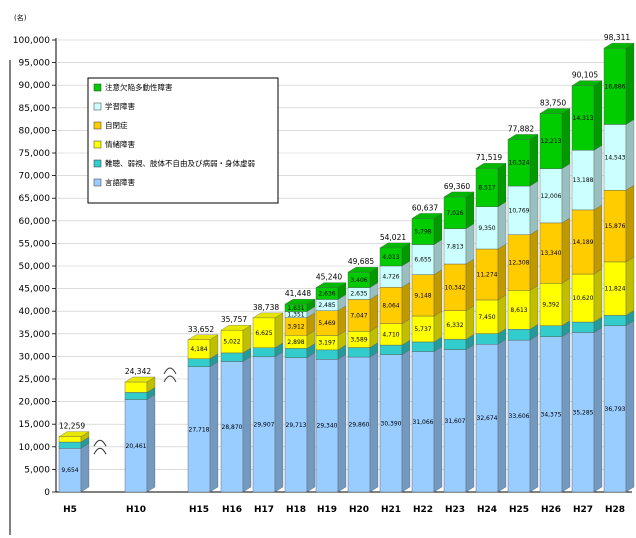  Describe the element at coordinates (391, 423) in the screenshot. I see `segment-label: 30,390` at that location.